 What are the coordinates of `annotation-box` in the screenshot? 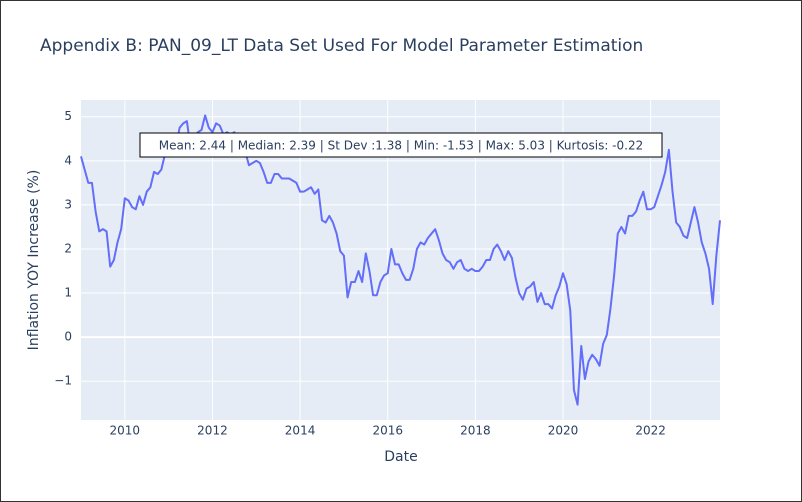 It's located at (401, 145).